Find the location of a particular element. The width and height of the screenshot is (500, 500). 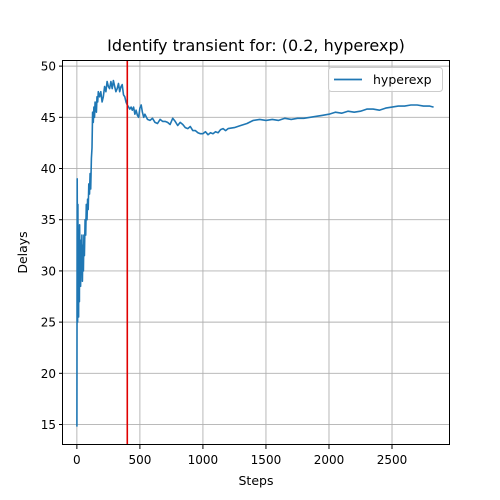

y-axis-label: Delays is located at coordinates (22, 252).